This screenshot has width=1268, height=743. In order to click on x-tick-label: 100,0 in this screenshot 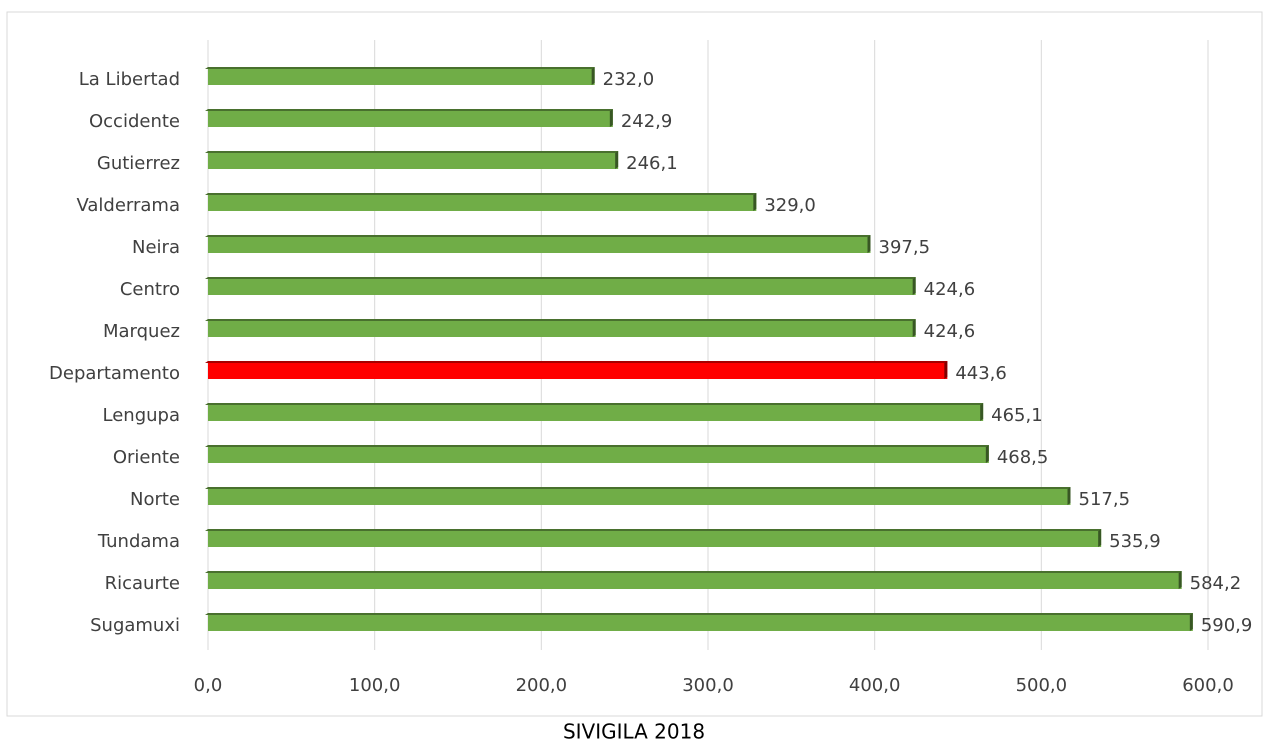, I will do `click(375, 685)`.